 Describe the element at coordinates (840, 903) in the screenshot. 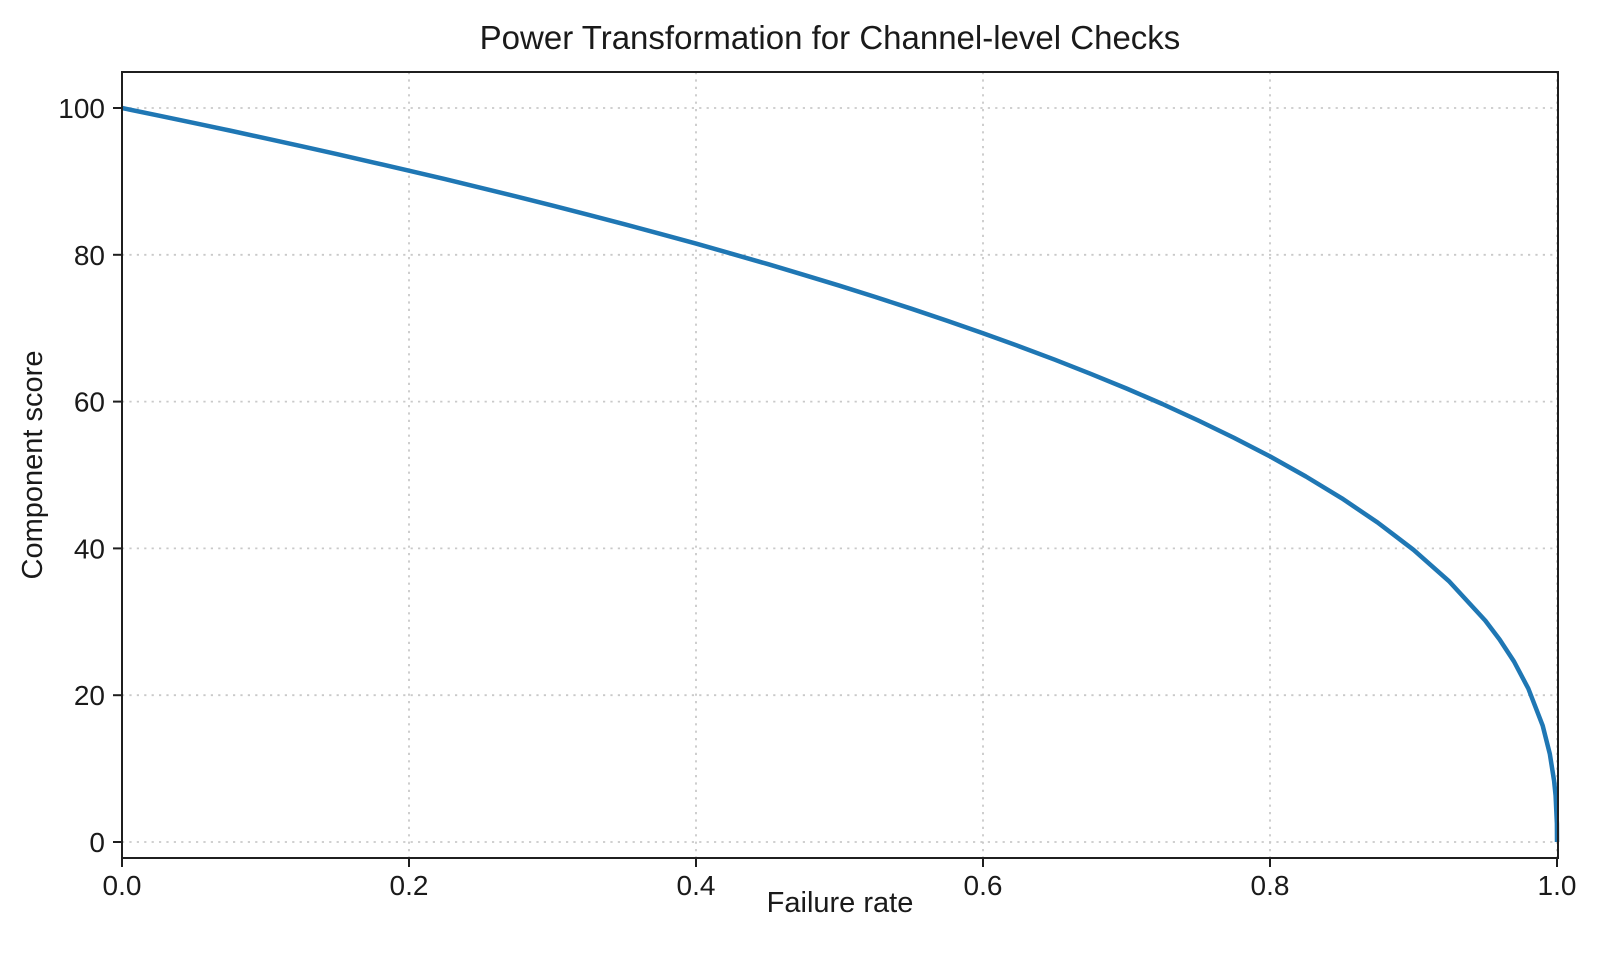

I see `x-axis-label: Failure rate` at that location.